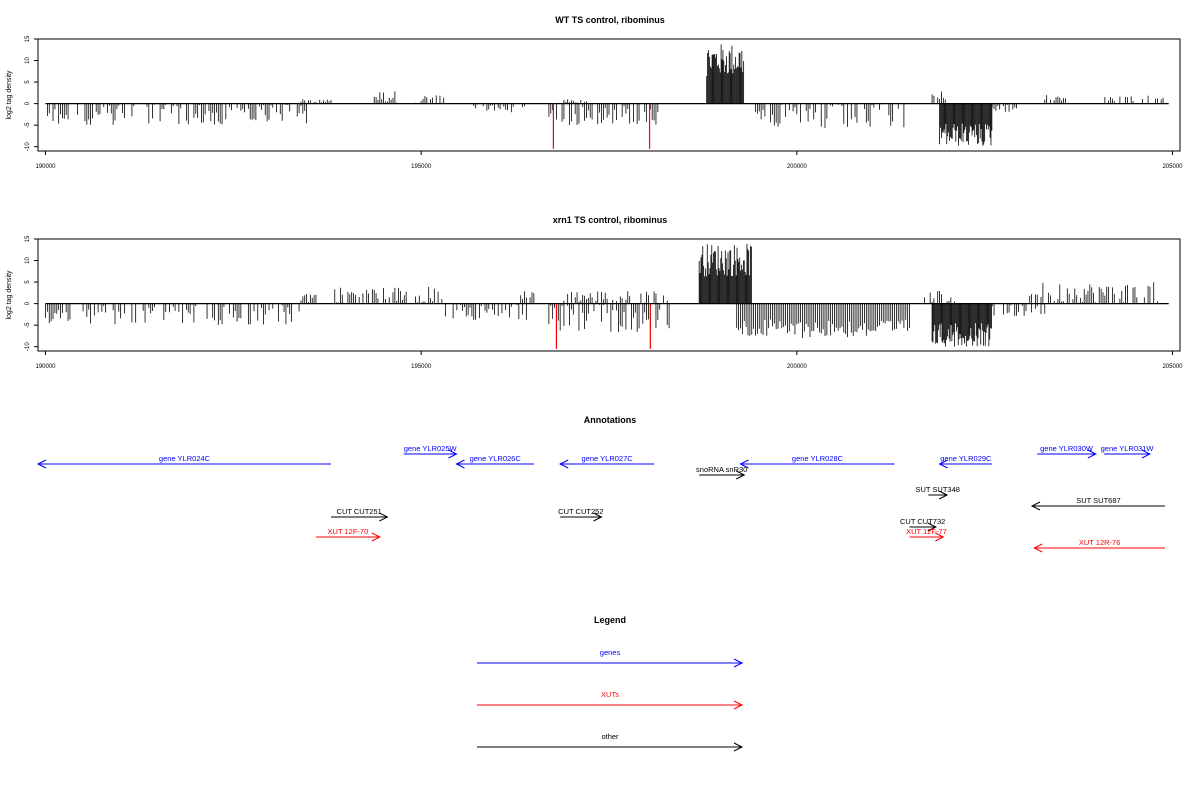 The image size is (1200, 800). I want to click on feature-label: CUT CUT252, so click(580, 511).